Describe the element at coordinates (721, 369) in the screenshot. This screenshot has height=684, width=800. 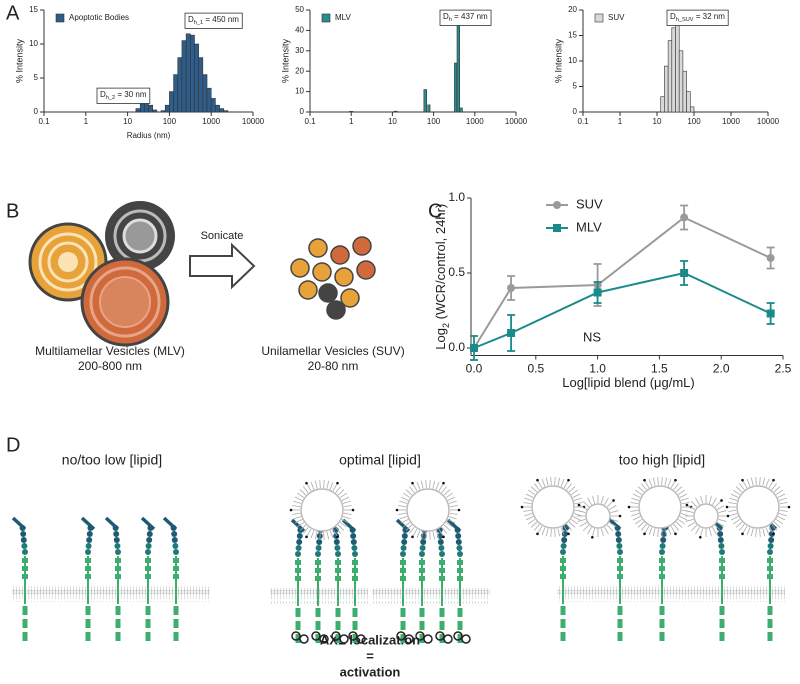
I see `x-tick-label: 2.0` at that location.